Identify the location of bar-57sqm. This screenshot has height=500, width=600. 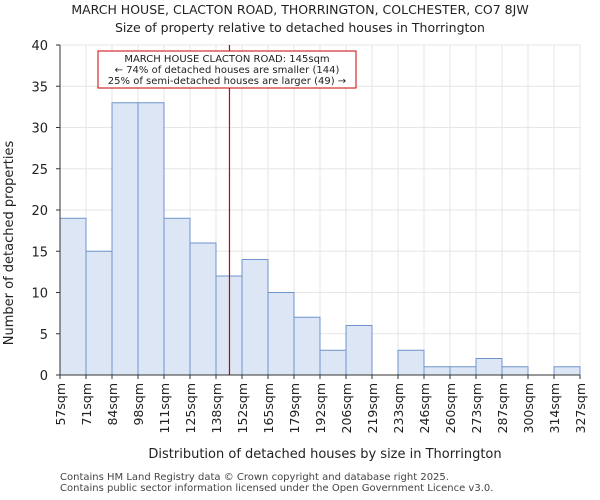
(73, 296).